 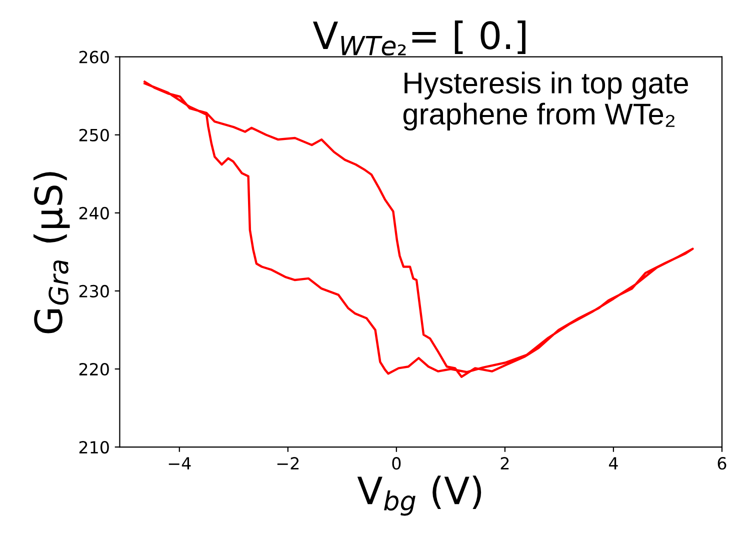 What do you see at coordinates (94, 369) in the screenshot?
I see `y-tick-label: 220` at bounding box center [94, 369].